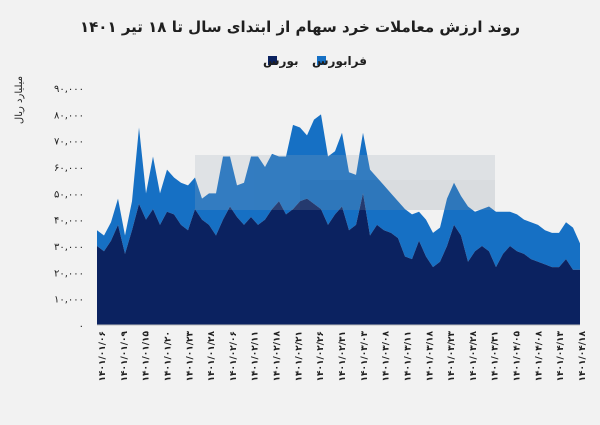 The height and width of the screenshot is (425, 600). What do you see at coordinates (256, 356) in the screenshot?
I see `x-tick-label: ۱۴۰۱/۰۲/۱۱` at bounding box center [256, 356].